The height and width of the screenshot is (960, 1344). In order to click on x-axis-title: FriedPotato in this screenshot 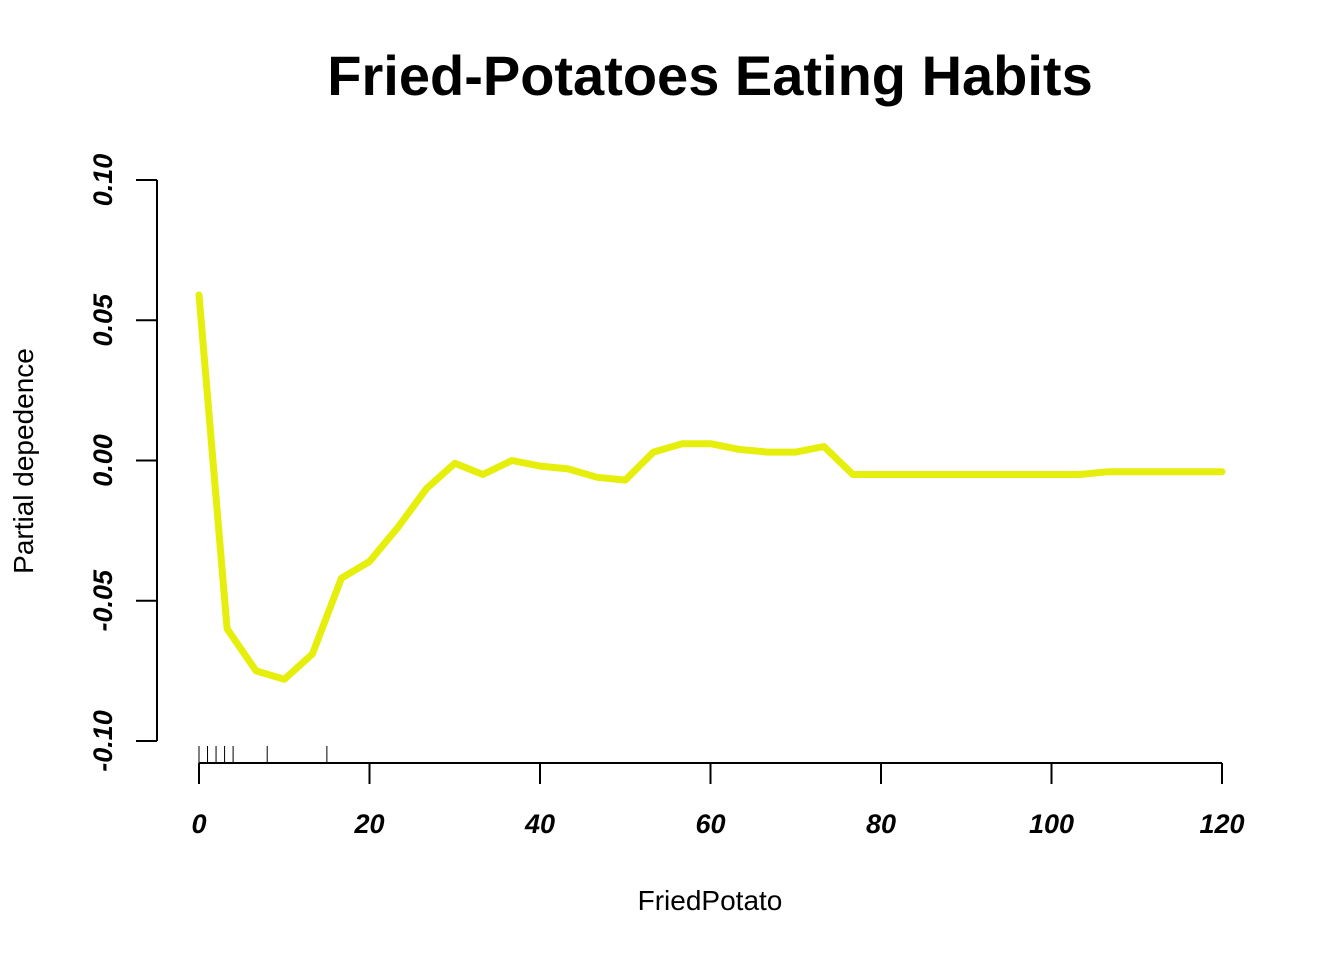, I will do `click(710, 900)`.